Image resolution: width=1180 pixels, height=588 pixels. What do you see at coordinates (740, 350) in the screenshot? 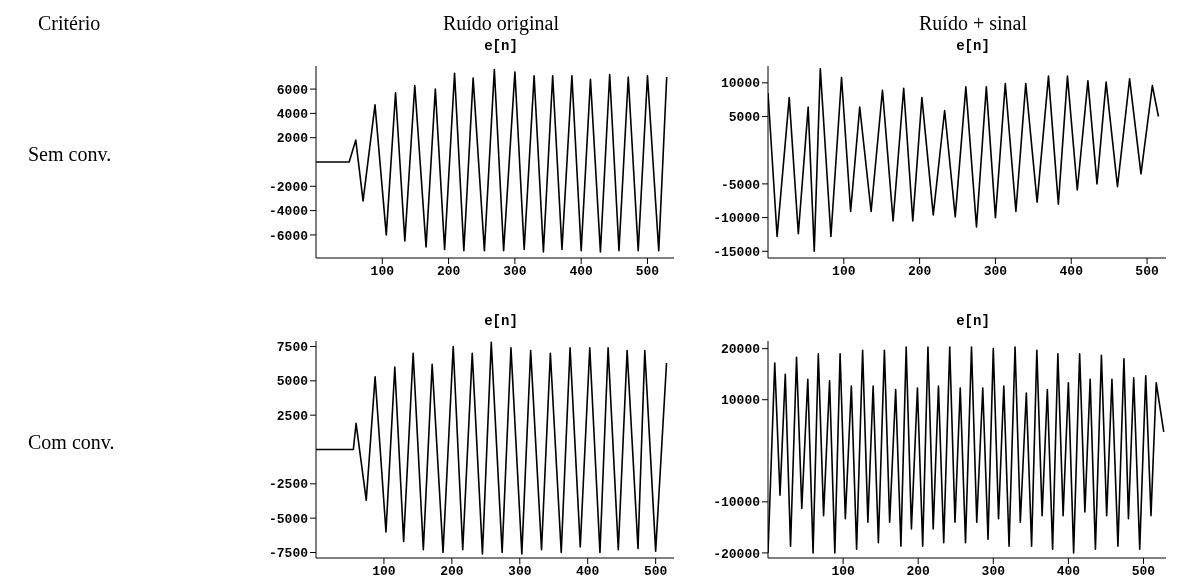
I see `y-tick-label: 20000` at bounding box center [740, 350].